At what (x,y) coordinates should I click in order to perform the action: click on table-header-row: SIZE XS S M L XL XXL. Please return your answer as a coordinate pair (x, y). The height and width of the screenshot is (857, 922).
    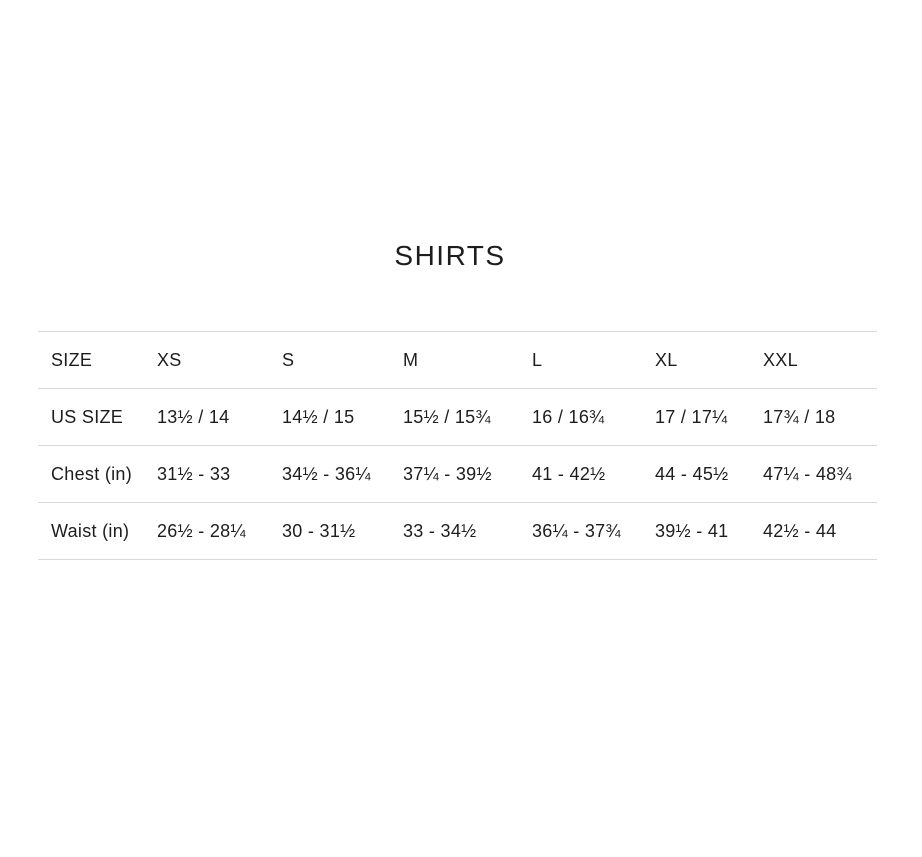
    Looking at the image, I should click on (457, 360).